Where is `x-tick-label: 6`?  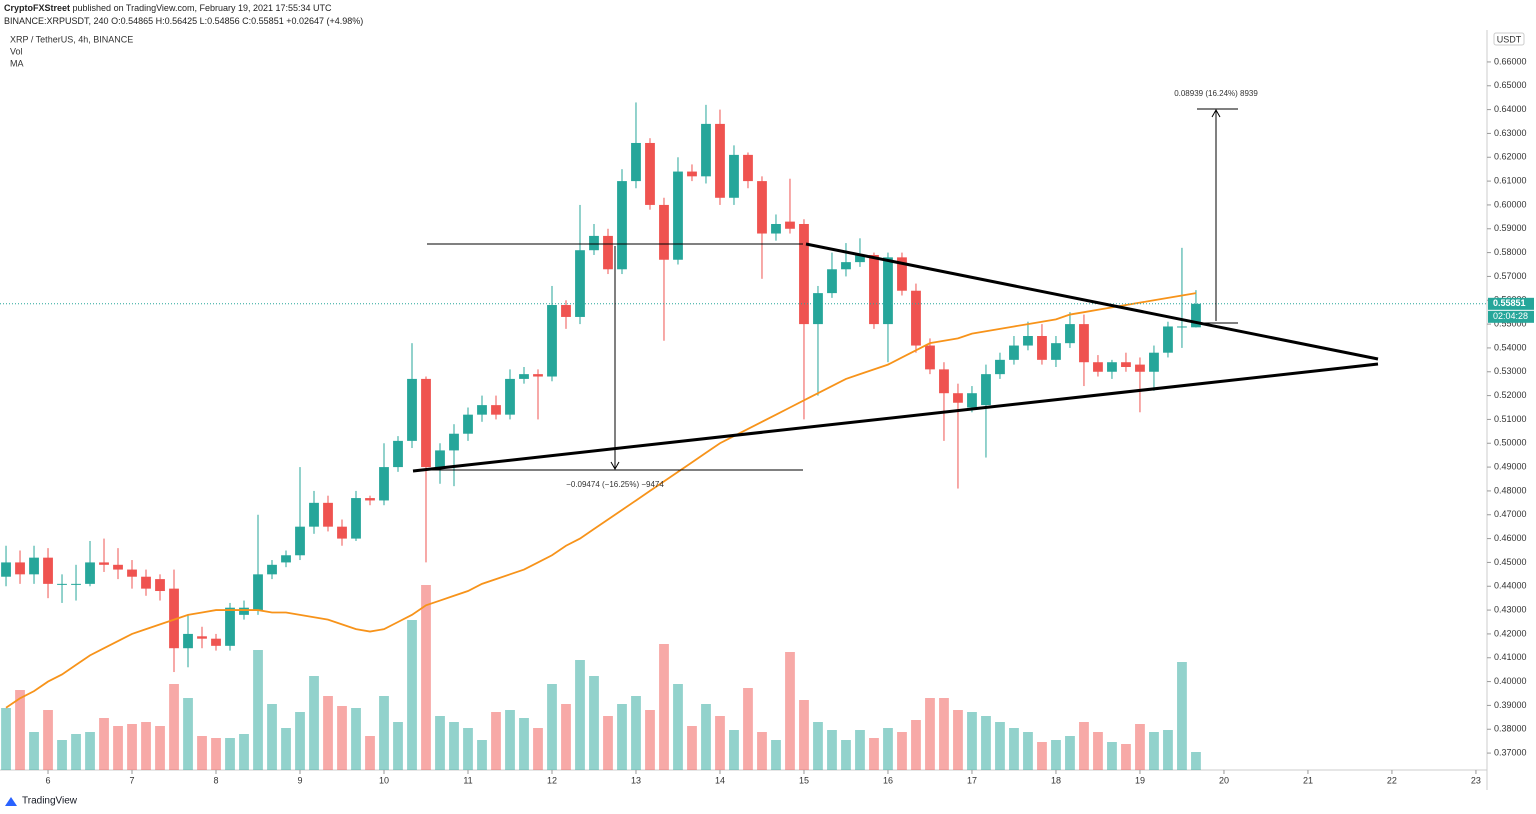
x-tick-label: 6 is located at coordinates (48, 780).